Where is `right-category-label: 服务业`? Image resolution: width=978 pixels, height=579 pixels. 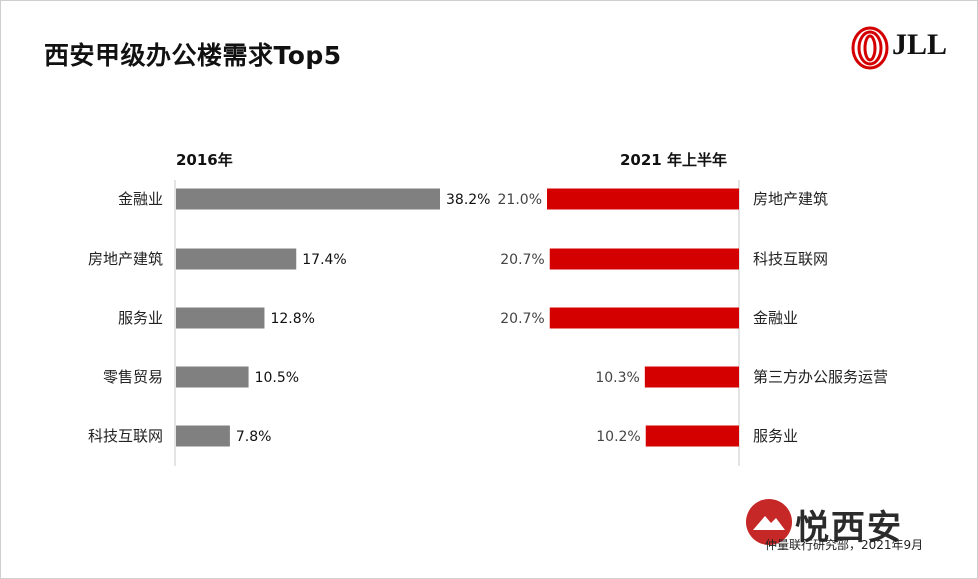
right-category-label: 服务业 is located at coordinates (775, 436).